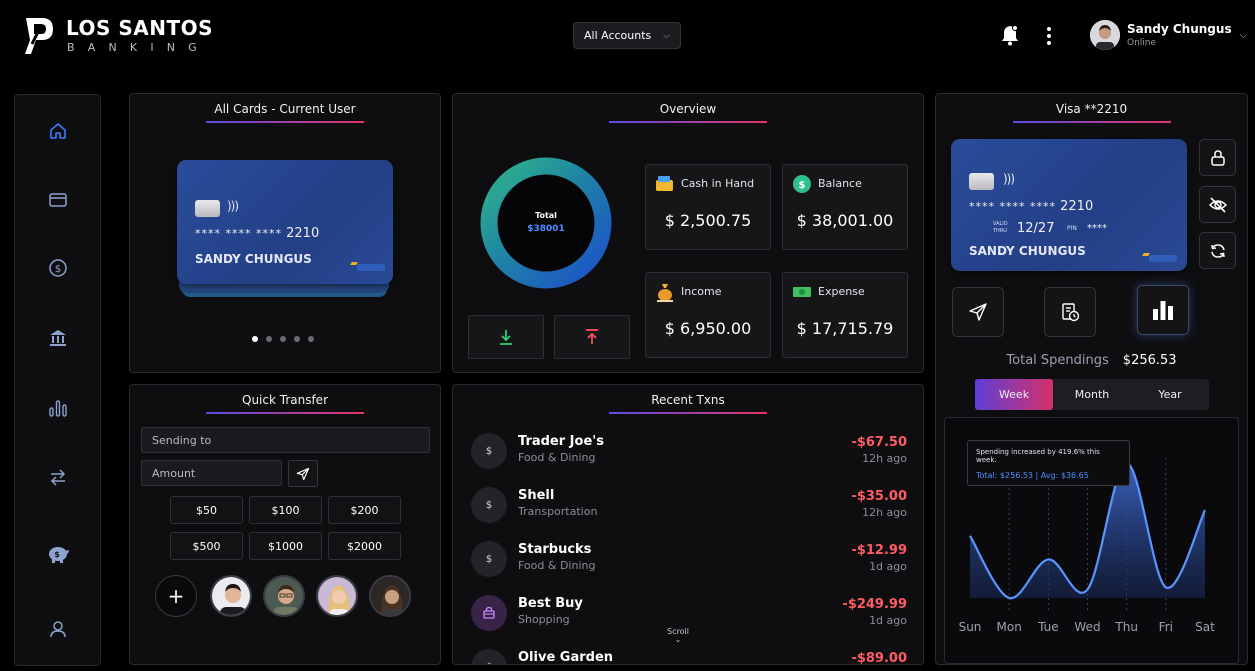 Image resolution: width=1255 pixels, height=671 pixels. What do you see at coordinates (1070, 312) in the screenshot?
I see `bills-button` at bounding box center [1070, 312].